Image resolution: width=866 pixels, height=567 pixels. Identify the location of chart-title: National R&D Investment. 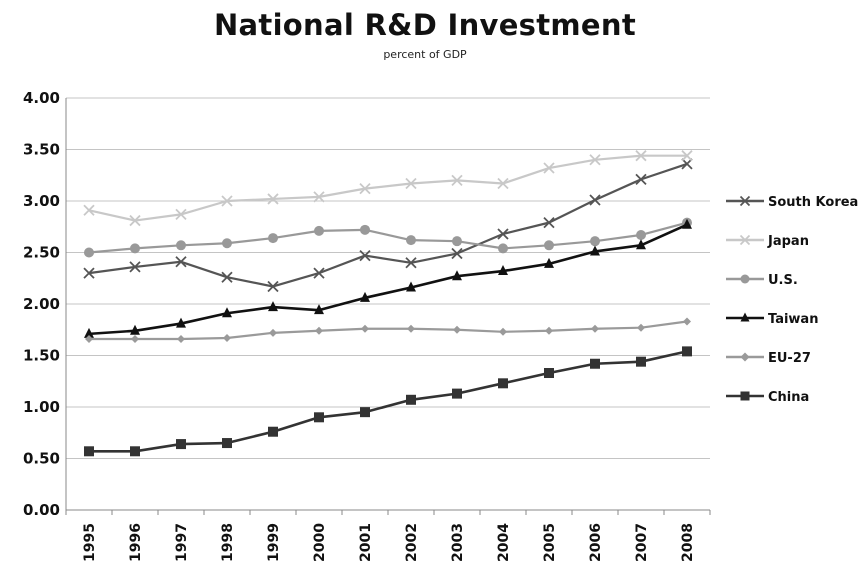
(425, 25).